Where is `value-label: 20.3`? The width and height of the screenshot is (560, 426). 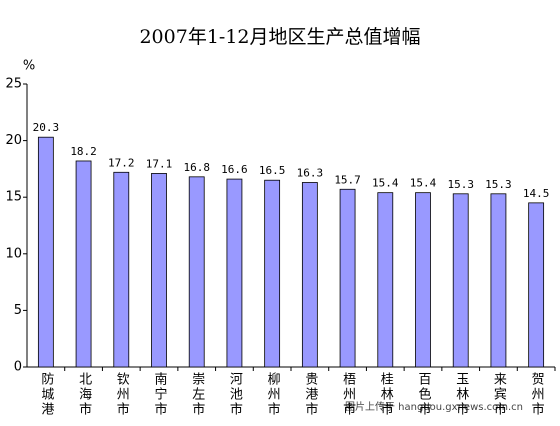
value-label: 20.3 is located at coordinates (46, 127).